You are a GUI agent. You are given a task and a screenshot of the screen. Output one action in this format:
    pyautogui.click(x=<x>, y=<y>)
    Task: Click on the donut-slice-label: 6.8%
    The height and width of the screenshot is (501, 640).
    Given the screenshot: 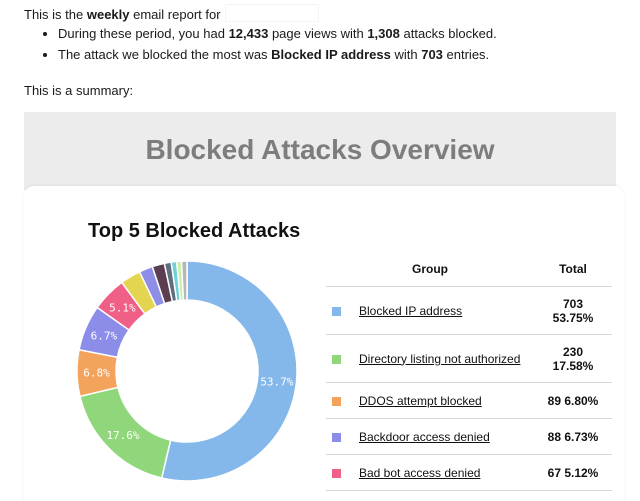 What is the action you would take?
    pyautogui.click(x=96, y=373)
    